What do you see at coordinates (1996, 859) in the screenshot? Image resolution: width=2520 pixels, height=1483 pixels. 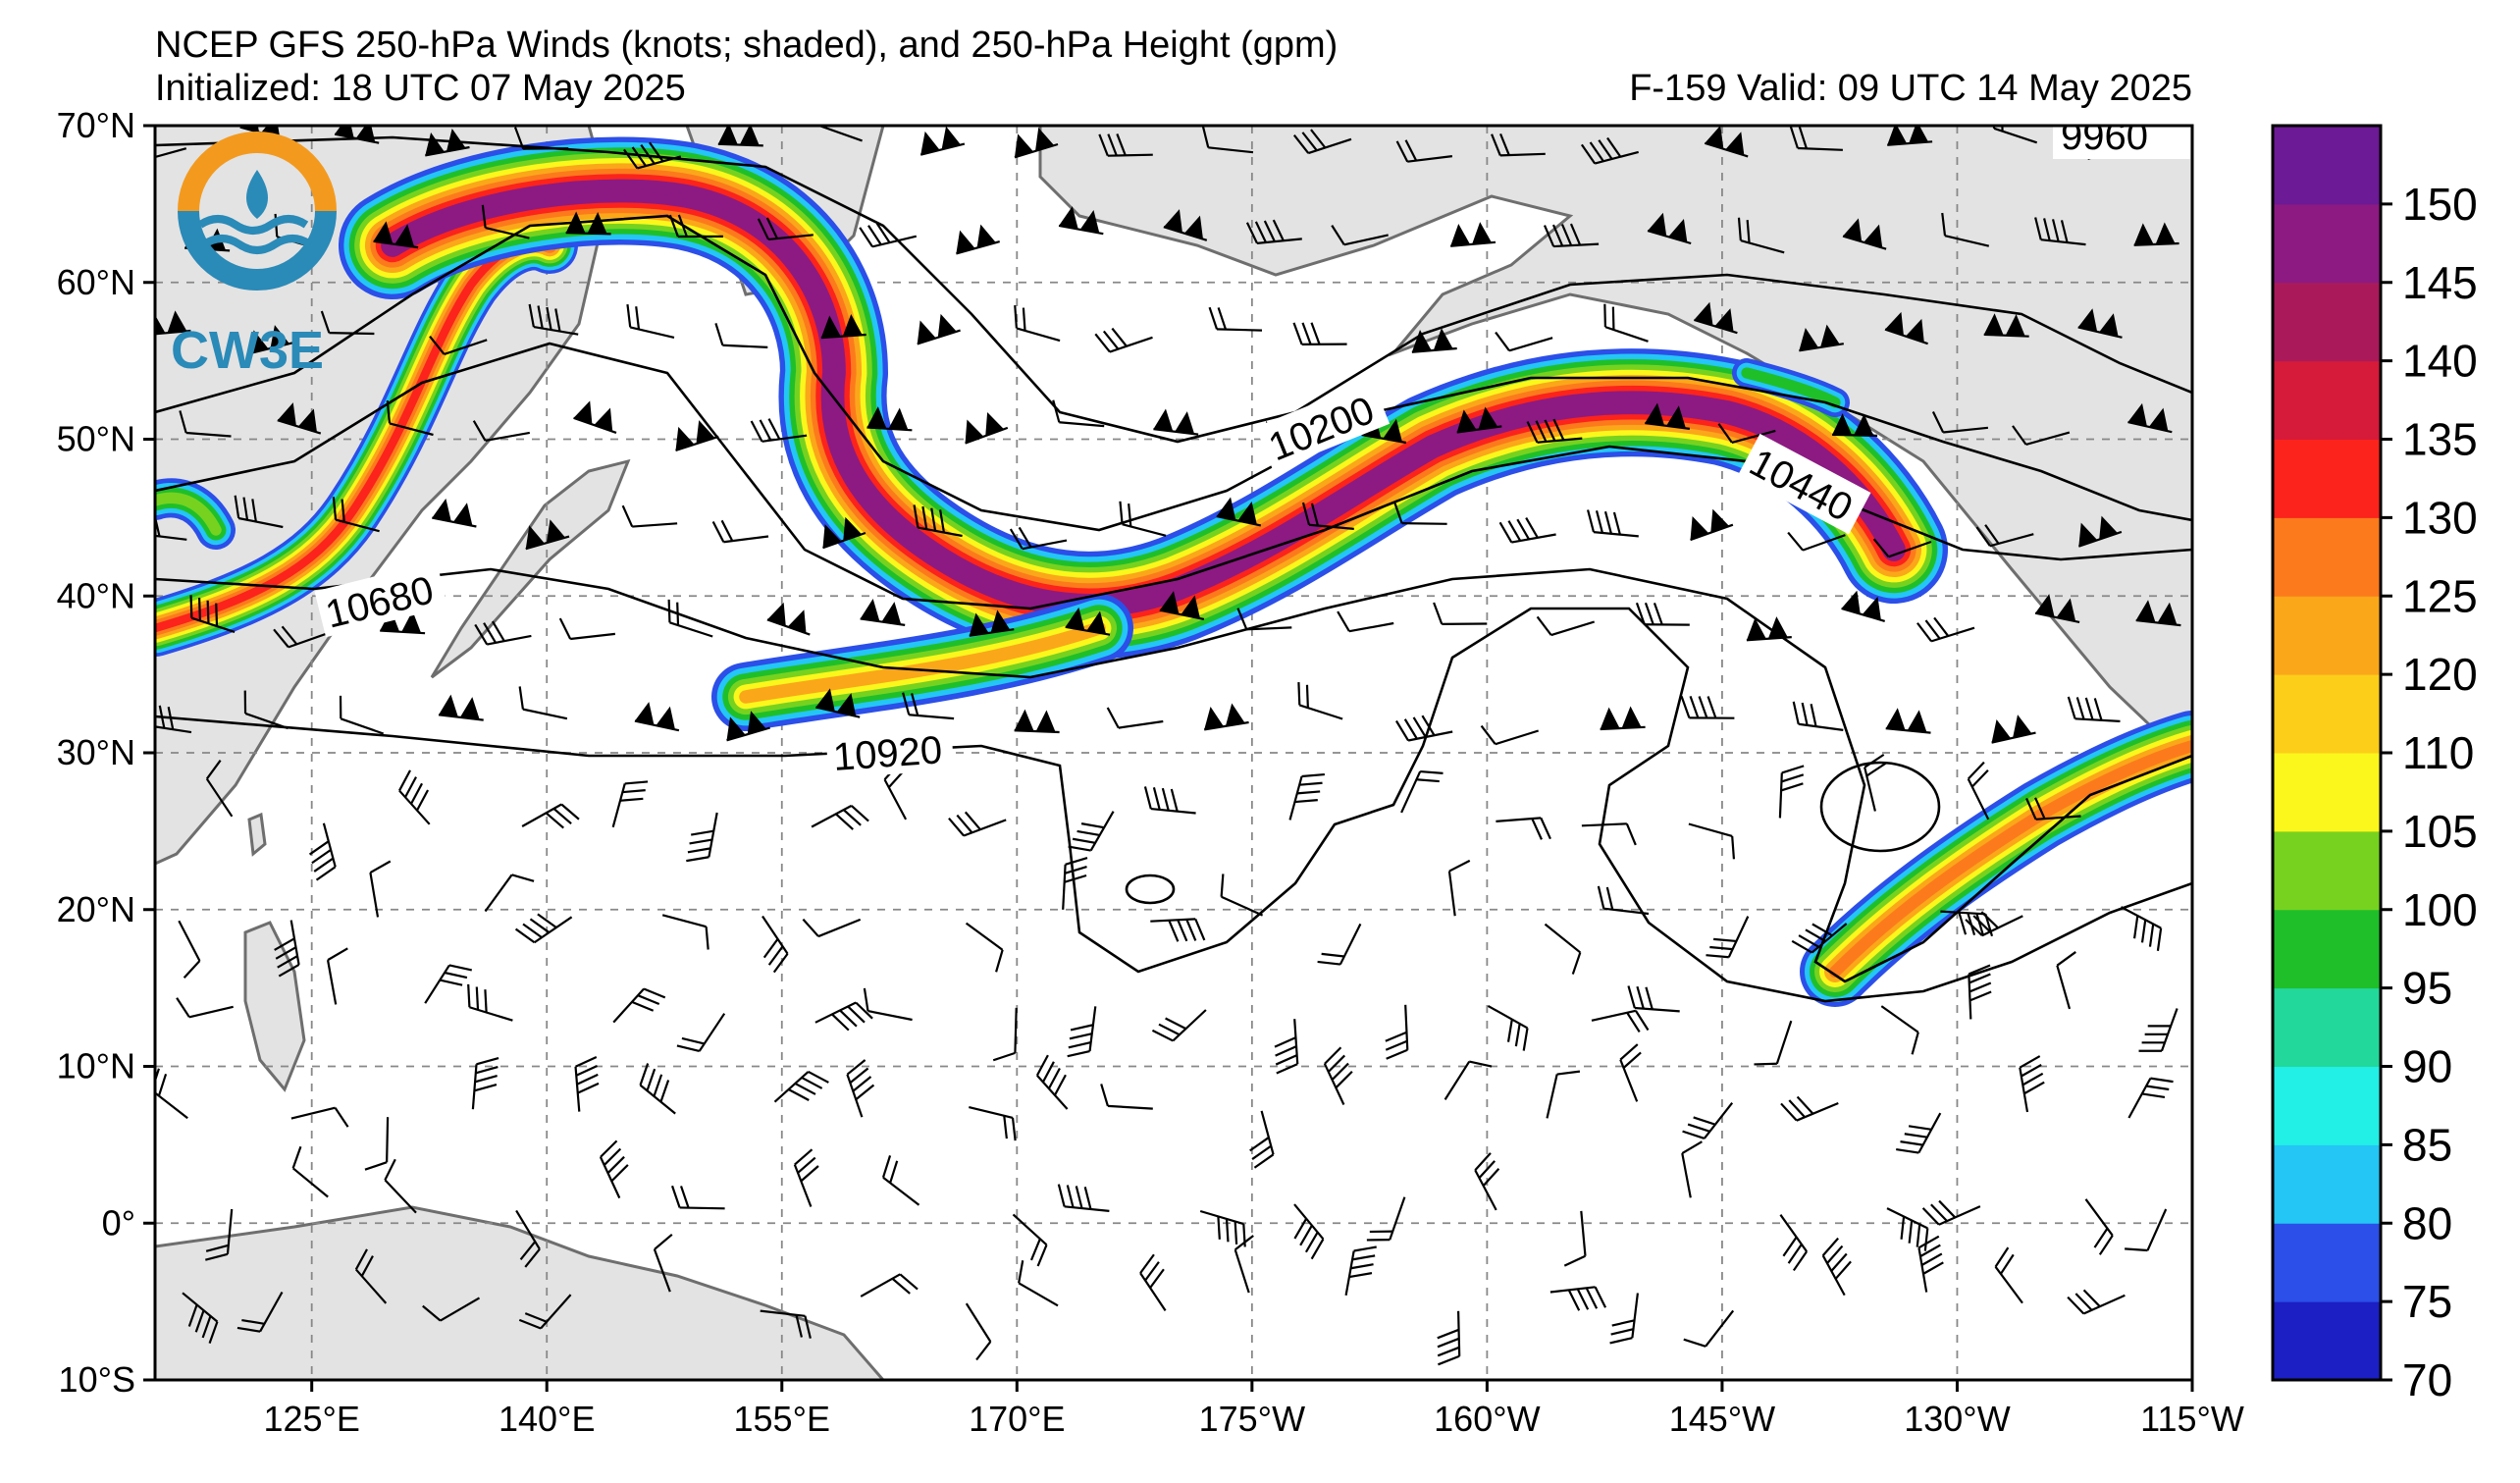 I see `jet-streak` at bounding box center [1996, 859].